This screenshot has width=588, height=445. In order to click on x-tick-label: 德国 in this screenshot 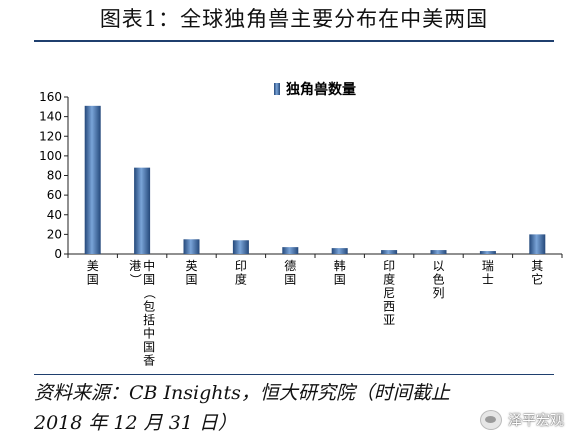, I will do `click(290, 272)`.